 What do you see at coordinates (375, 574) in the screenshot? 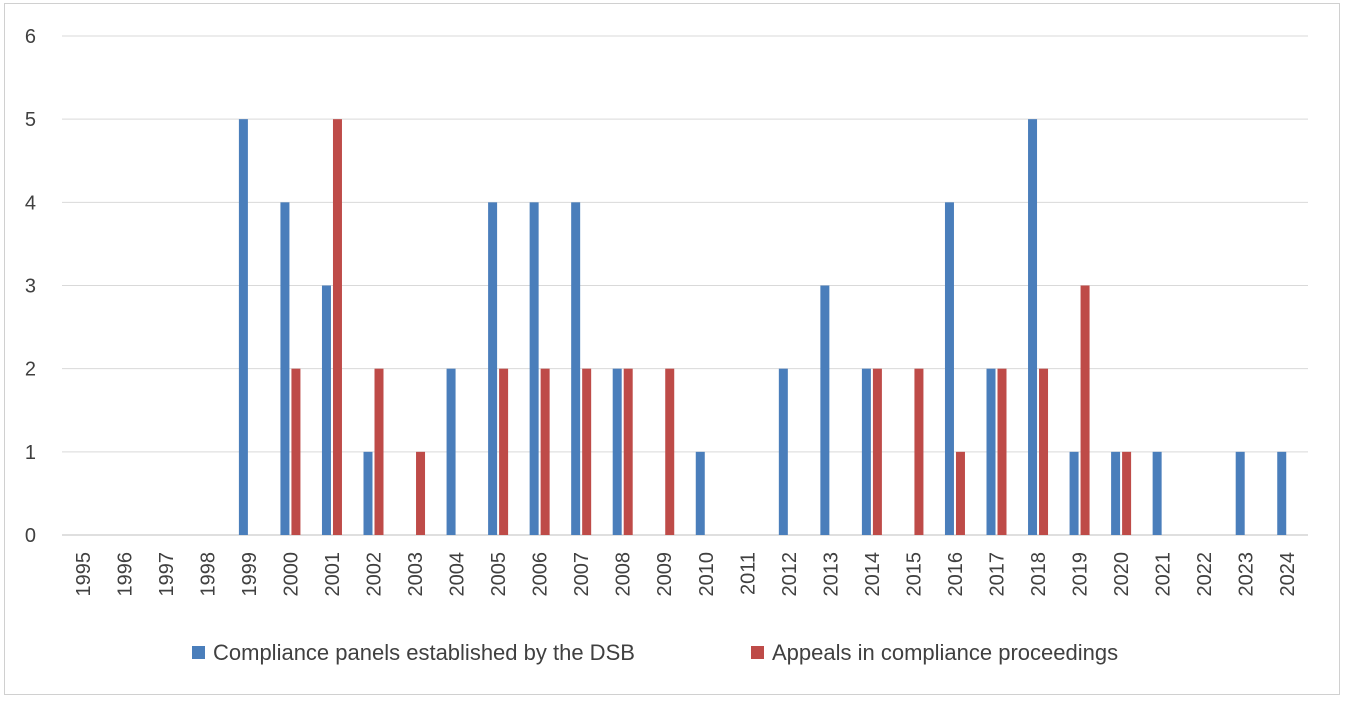
I see `x-tick-label: 2002` at bounding box center [375, 574].